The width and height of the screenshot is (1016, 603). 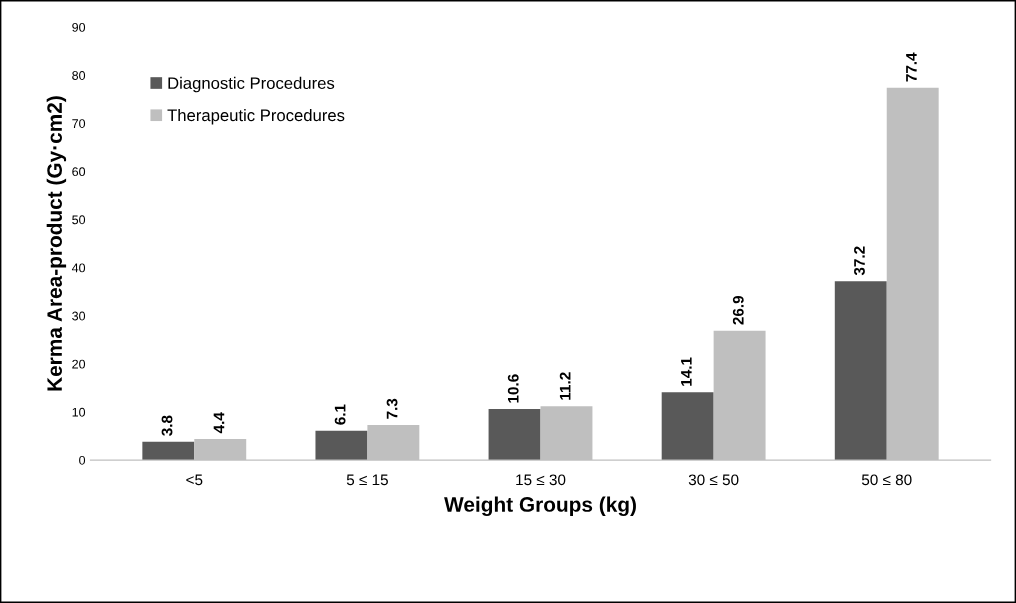 What do you see at coordinates (82, 460) in the screenshot?
I see `y-tick-label: 0` at bounding box center [82, 460].